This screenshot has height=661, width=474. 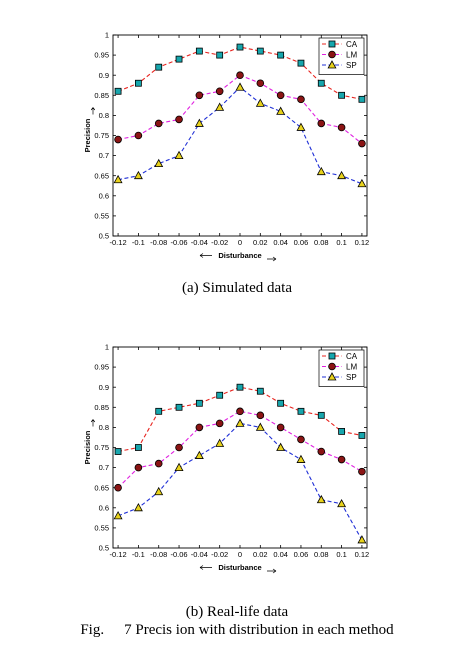 I want to click on x-tick-label: -0.08, so click(x=158, y=242).